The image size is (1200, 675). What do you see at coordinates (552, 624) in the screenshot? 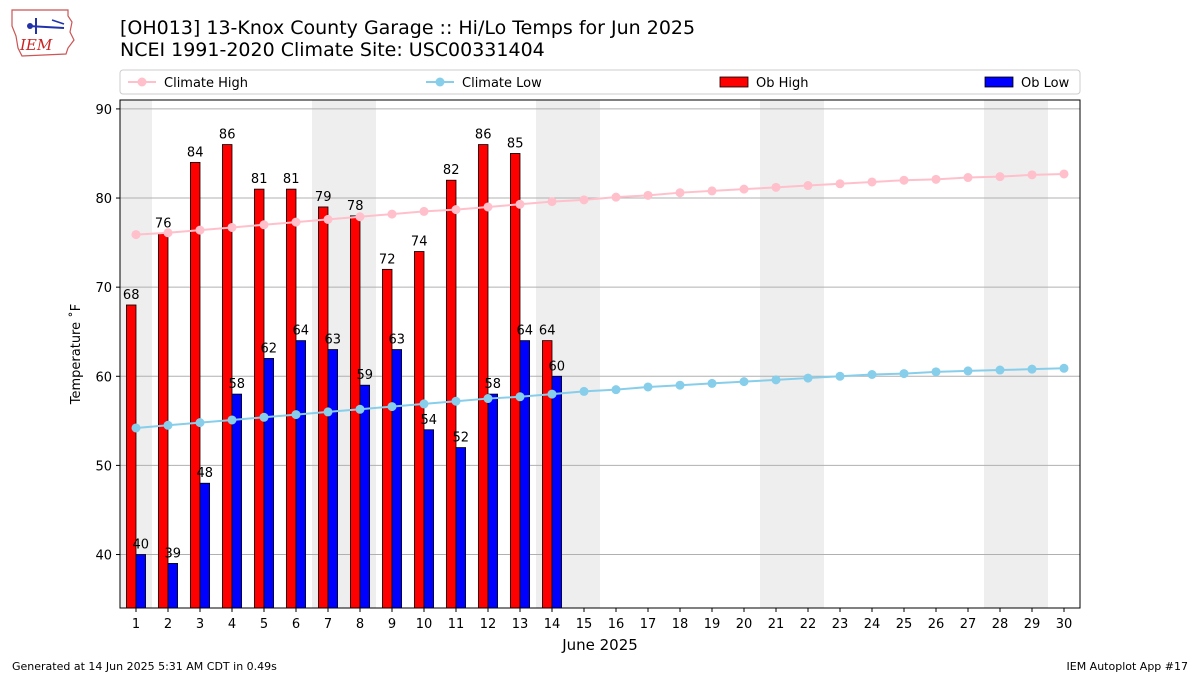
I see `x-tick-label: 14` at bounding box center [552, 624].